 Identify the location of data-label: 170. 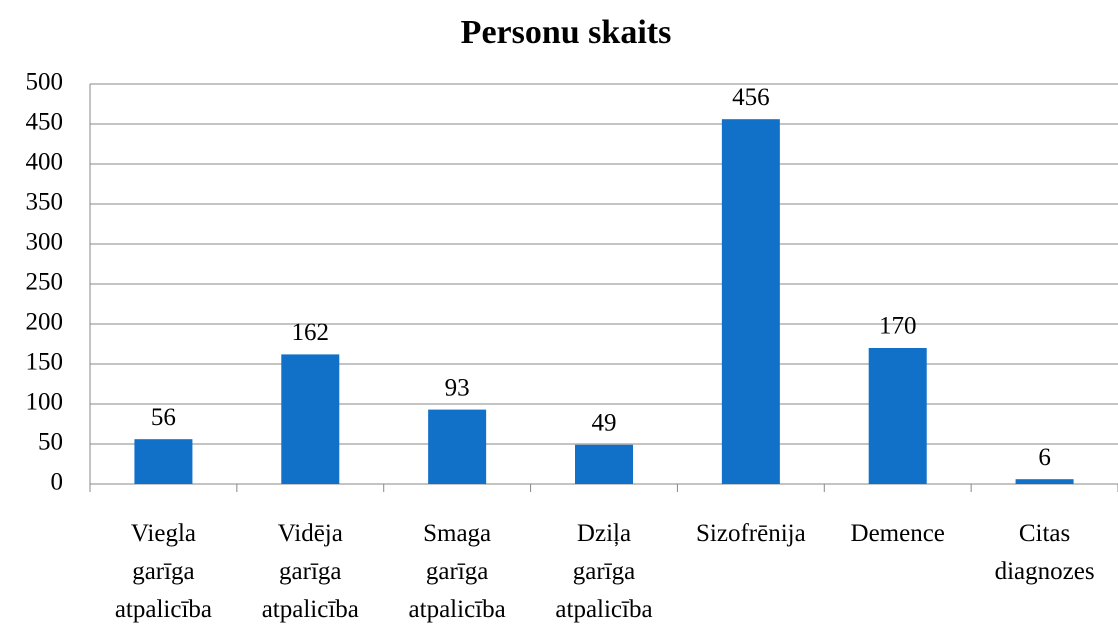
(898, 326).